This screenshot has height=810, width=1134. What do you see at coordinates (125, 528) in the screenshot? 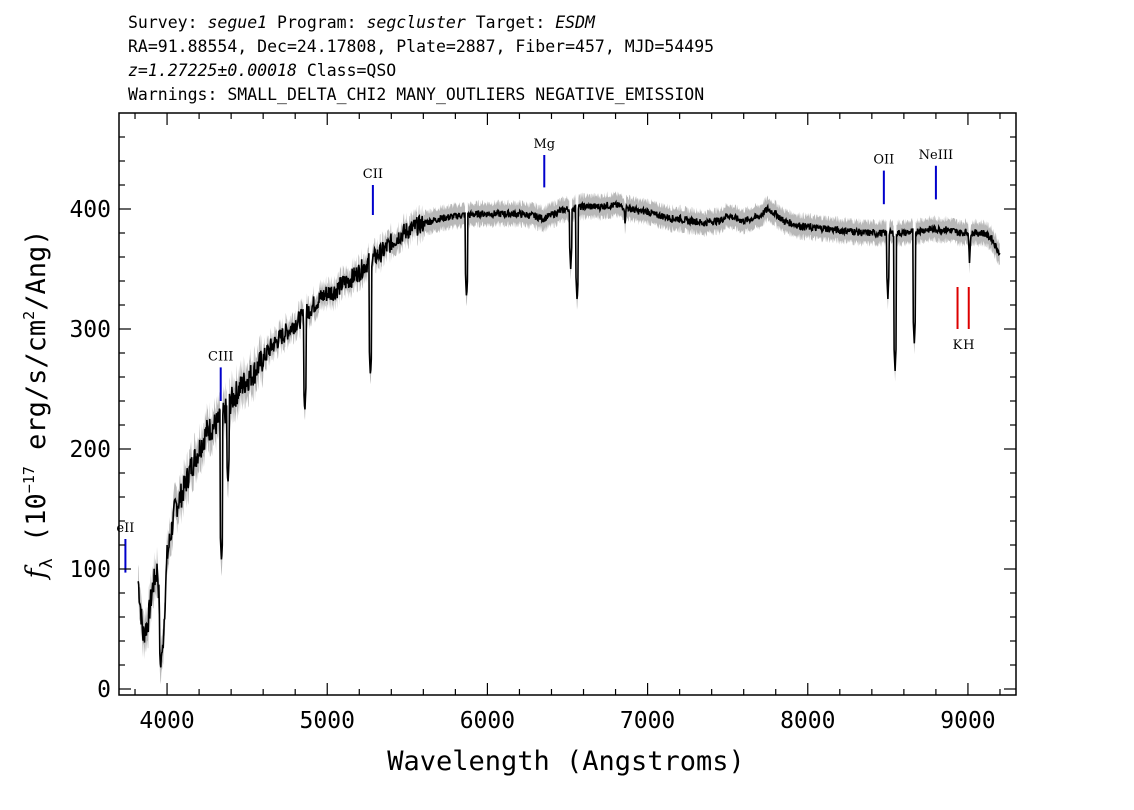
I see `line-marker-label: eII` at bounding box center [125, 528].